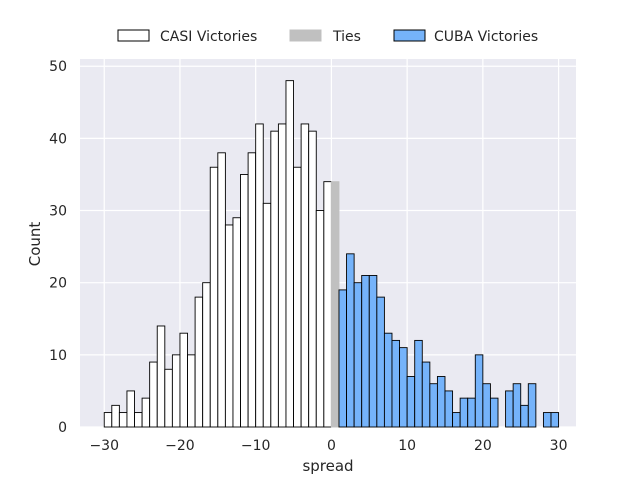  Describe the element at coordinates (58, 67) in the screenshot. I see `y-tick-label: 50` at that location.